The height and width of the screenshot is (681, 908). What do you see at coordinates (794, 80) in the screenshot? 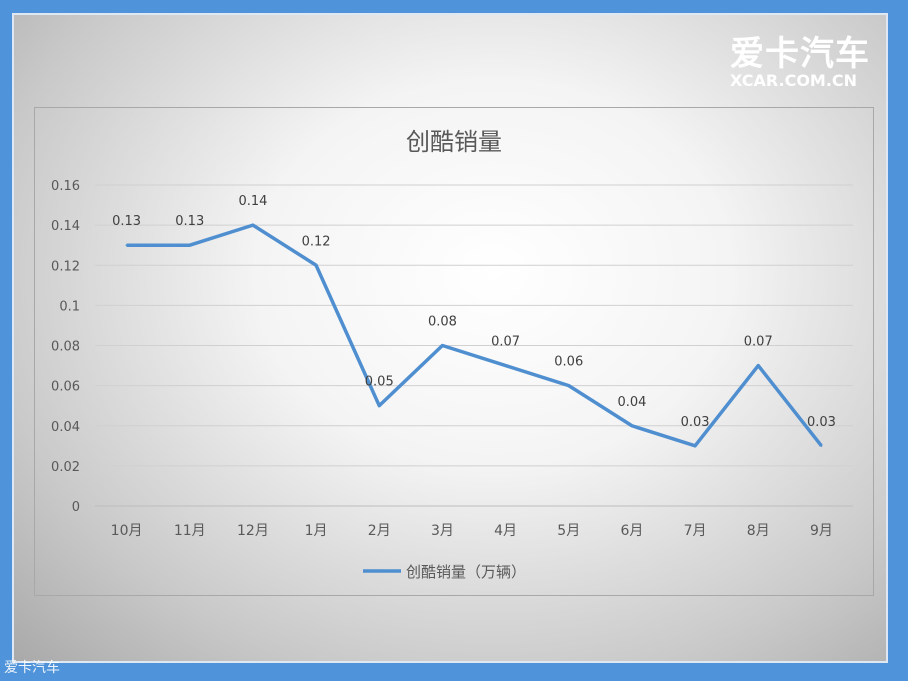
I see `logo-text-en: XCAR.COM.CN` at bounding box center [794, 80].